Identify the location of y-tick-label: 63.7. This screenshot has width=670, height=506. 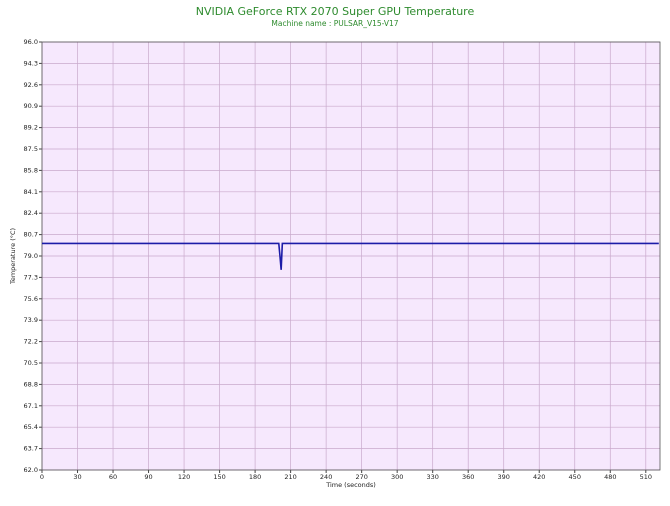
(31, 449).